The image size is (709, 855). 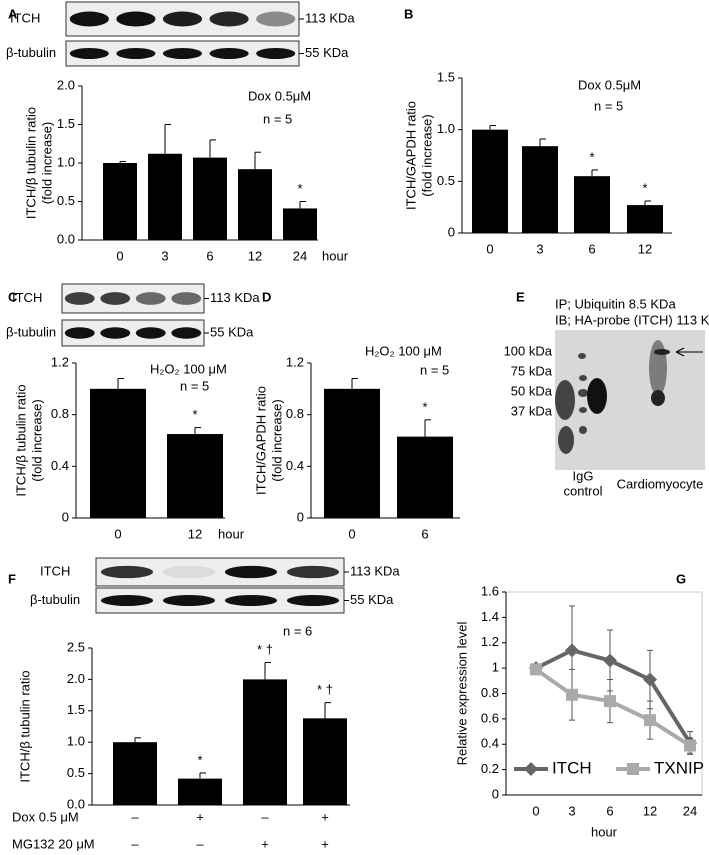 I want to click on y-tick-label: 1, so click(x=495, y=667).